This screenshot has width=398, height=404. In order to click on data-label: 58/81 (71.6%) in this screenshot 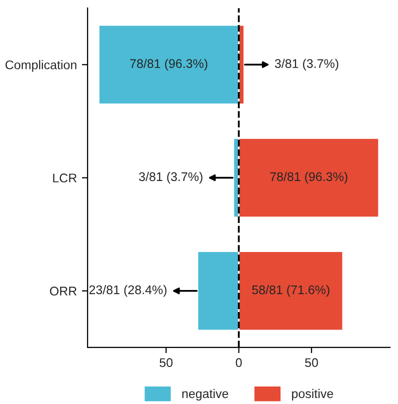, I will do `click(291, 291)`.